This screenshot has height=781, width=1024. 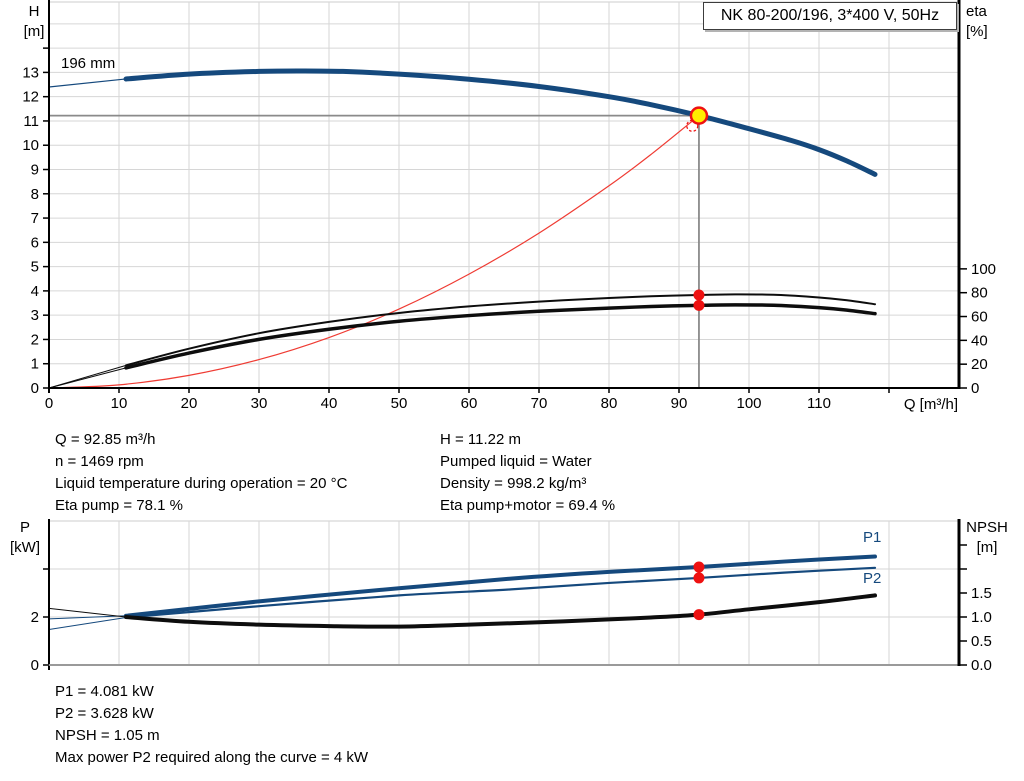 What do you see at coordinates (87, 378) in the screenshot?
I see `eta-pump-motor-thin-curve` at bounding box center [87, 378].